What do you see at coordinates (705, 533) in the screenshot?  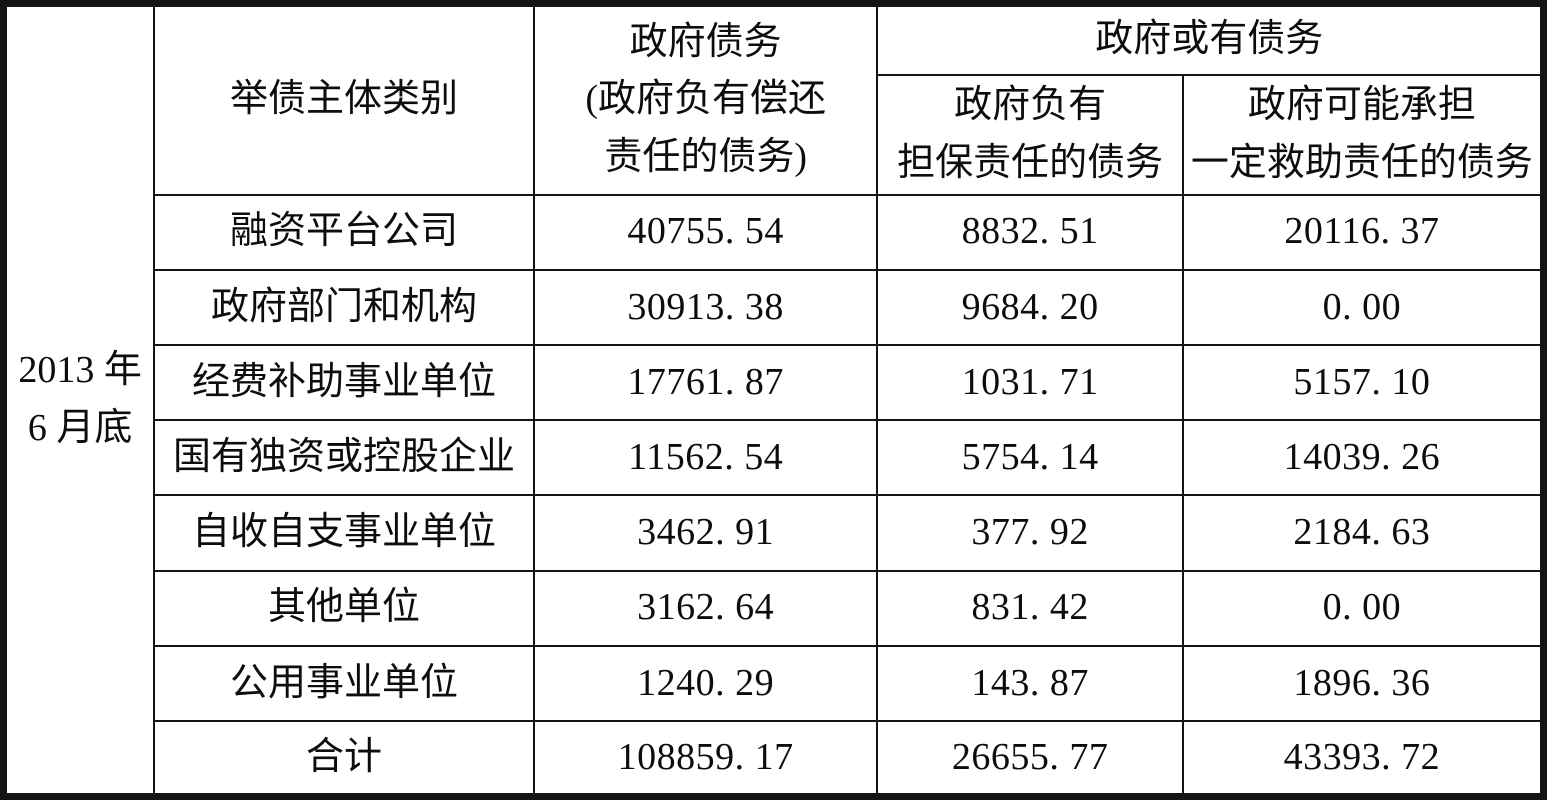 I see `gov-debt-value: 3462. 91` at bounding box center [705, 533].